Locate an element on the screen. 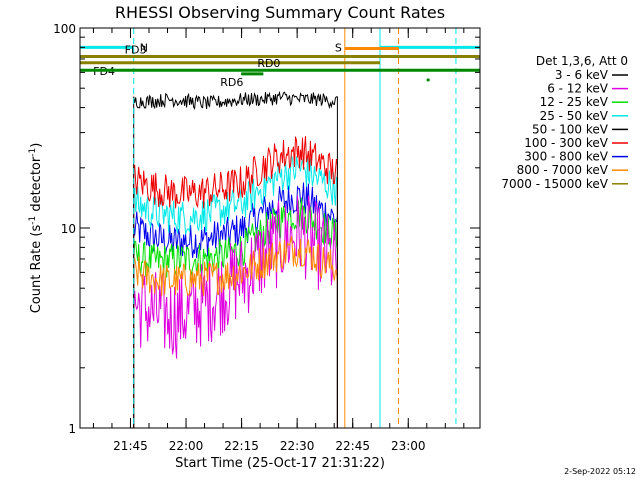 The height and width of the screenshot is (484, 640). legend-label: 800 - 7000 keV is located at coordinates (563, 170).